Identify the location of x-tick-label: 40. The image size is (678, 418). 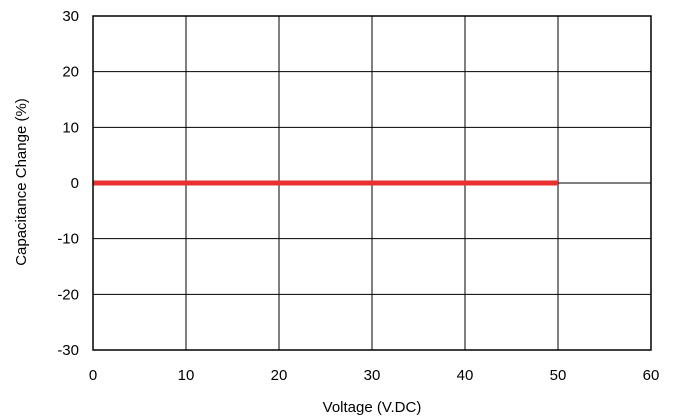
(465, 375).